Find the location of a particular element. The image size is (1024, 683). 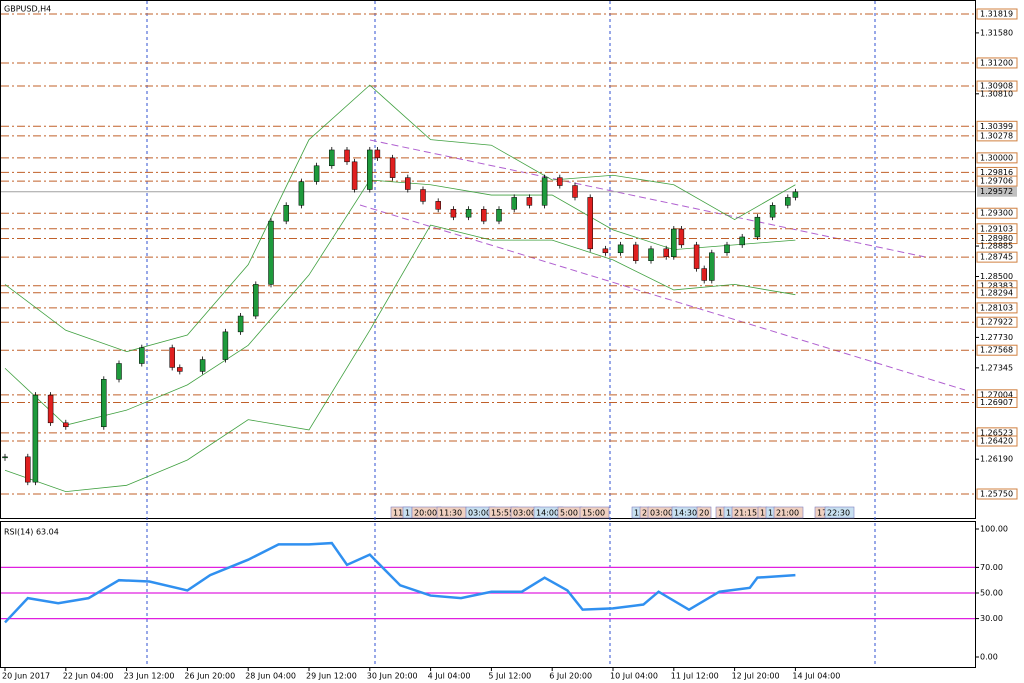

level-label: 1.28745 is located at coordinates (996, 257).